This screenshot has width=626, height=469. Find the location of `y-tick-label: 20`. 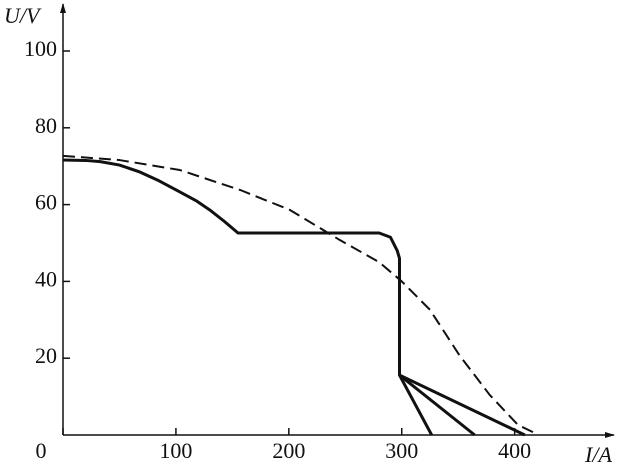

y-tick-label: 20 is located at coordinates (46, 355).